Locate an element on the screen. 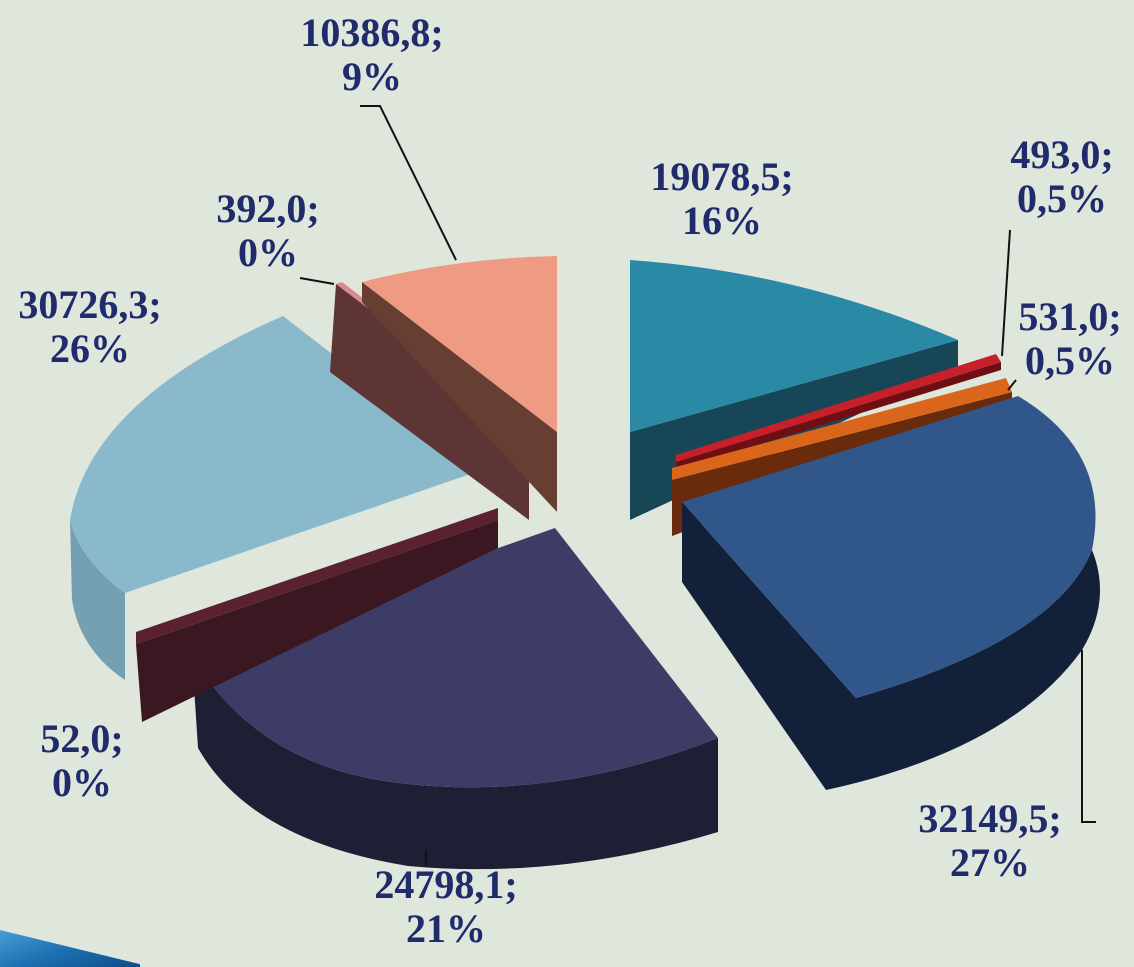  slice-value: 493,0; is located at coordinates (1061, 154).